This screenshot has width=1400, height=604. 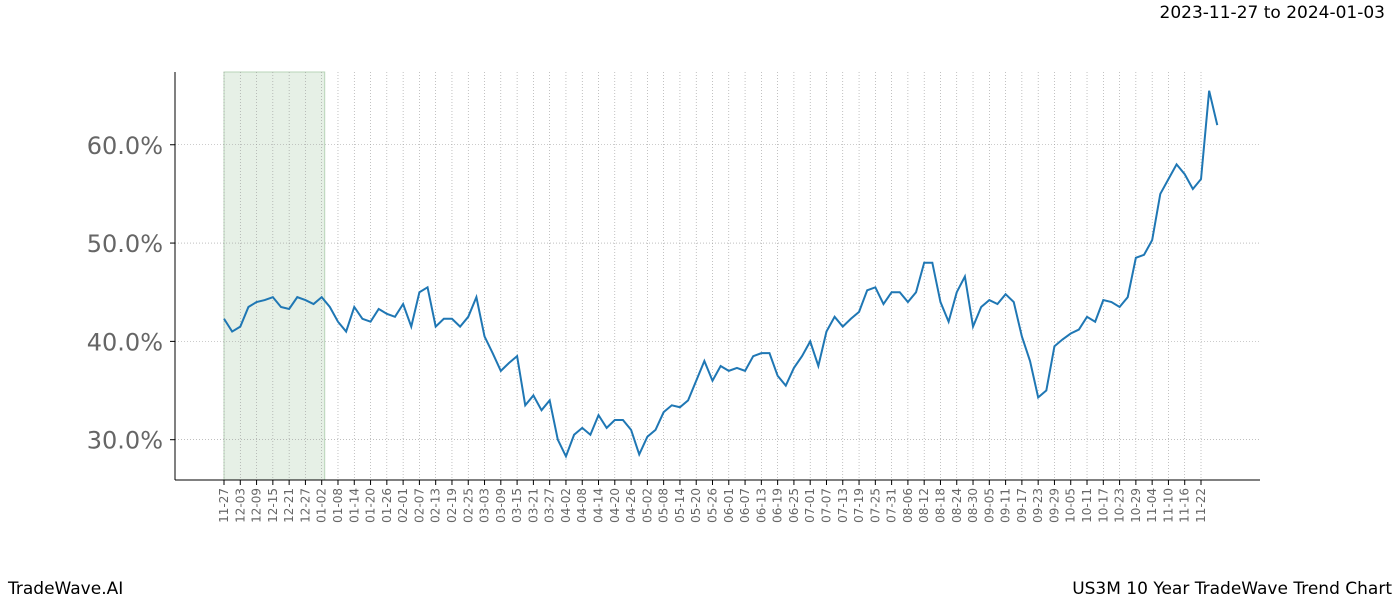 What do you see at coordinates (1103, 505) in the screenshot?
I see `x-tick-label: 10-17` at bounding box center [1103, 505].